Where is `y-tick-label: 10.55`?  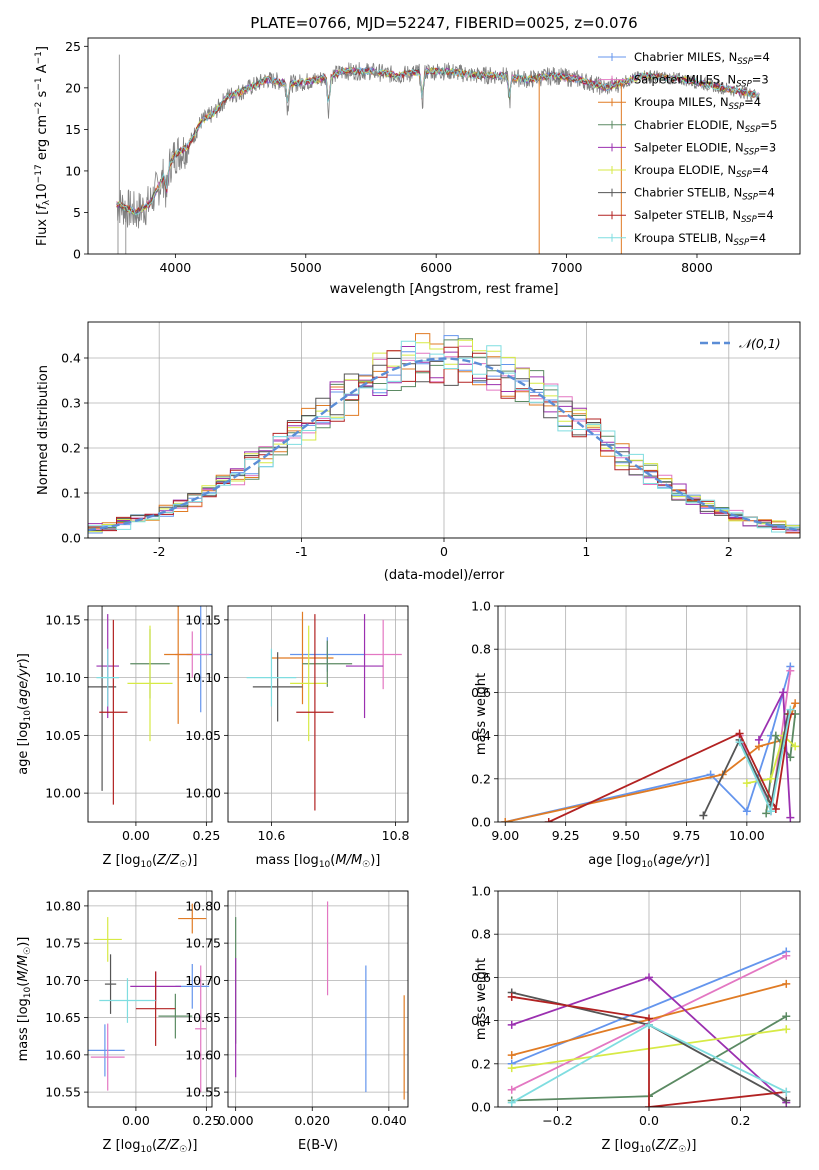 y-tick-label: 10.55 is located at coordinates (63, 1092).